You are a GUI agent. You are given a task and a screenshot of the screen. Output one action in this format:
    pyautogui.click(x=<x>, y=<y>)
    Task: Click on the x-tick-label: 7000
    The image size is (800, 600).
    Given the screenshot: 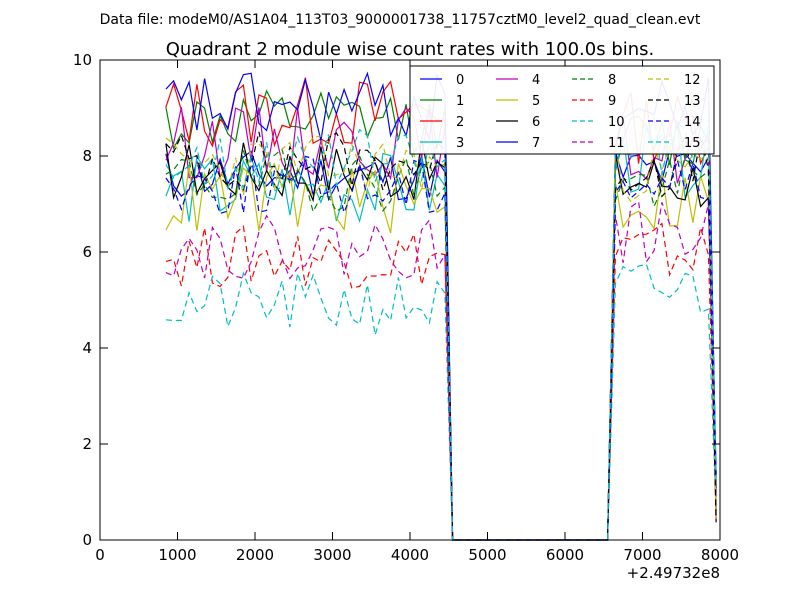 What is the action you would take?
    pyautogui.click(x=642, y=555)
    